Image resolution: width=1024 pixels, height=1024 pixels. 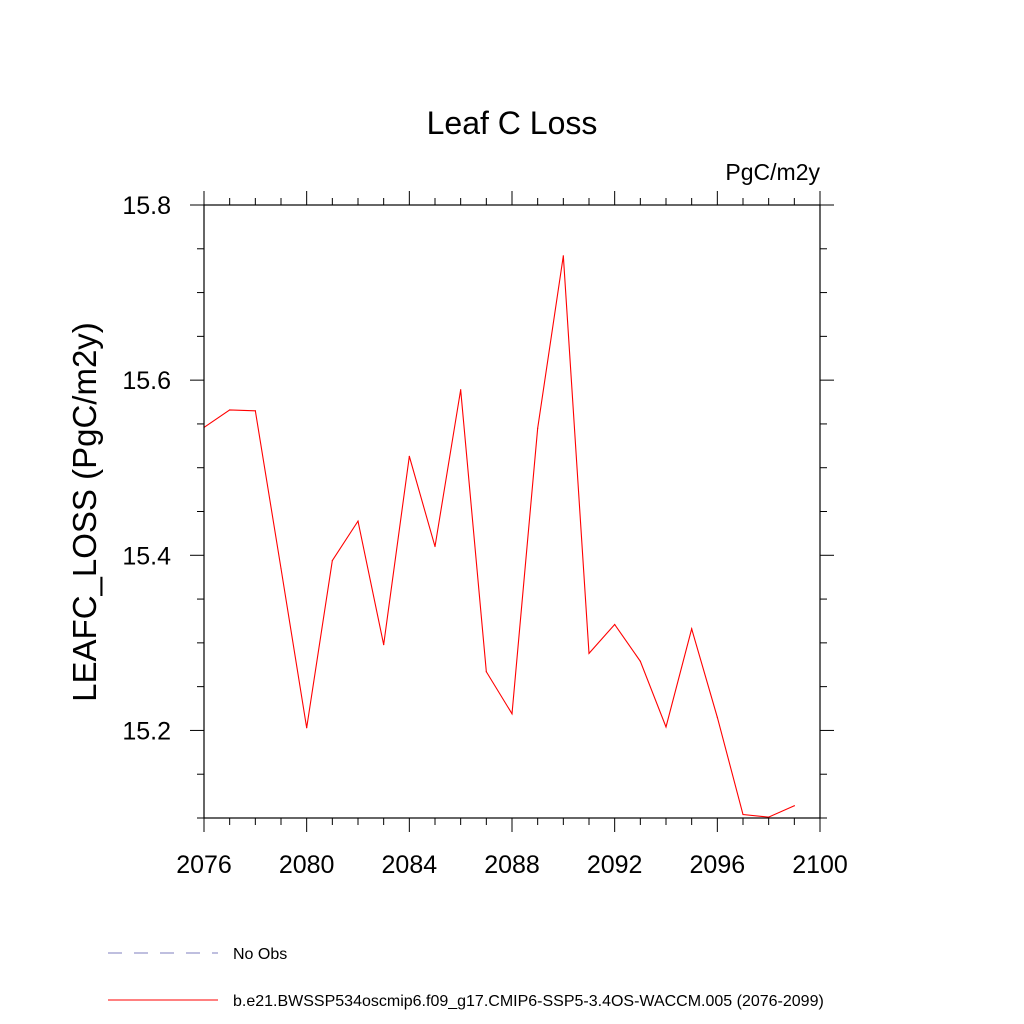 I want to click on x-tick-label: 2080, so click(x=307, y=865).